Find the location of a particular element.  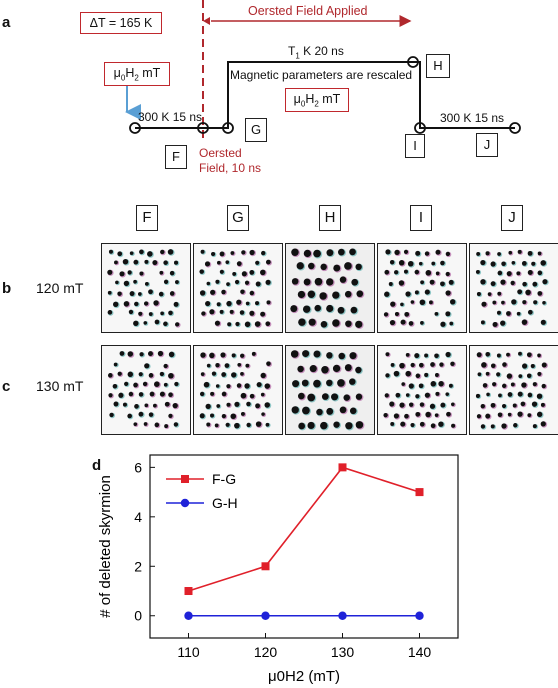

skyrmion-snapshot is located at coordinates (330, 288).